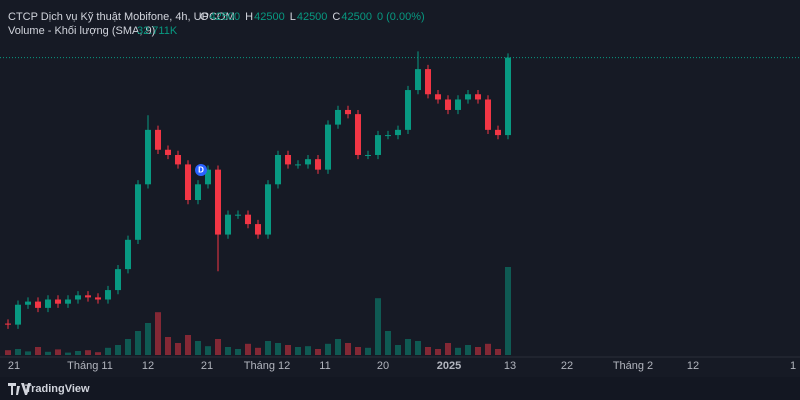 Image resolution: width=800 pixels, height=400 pixels. Describe the element at coordinates (324, 366) in the screenshot. I see `x-tick-label: 11` at that location.